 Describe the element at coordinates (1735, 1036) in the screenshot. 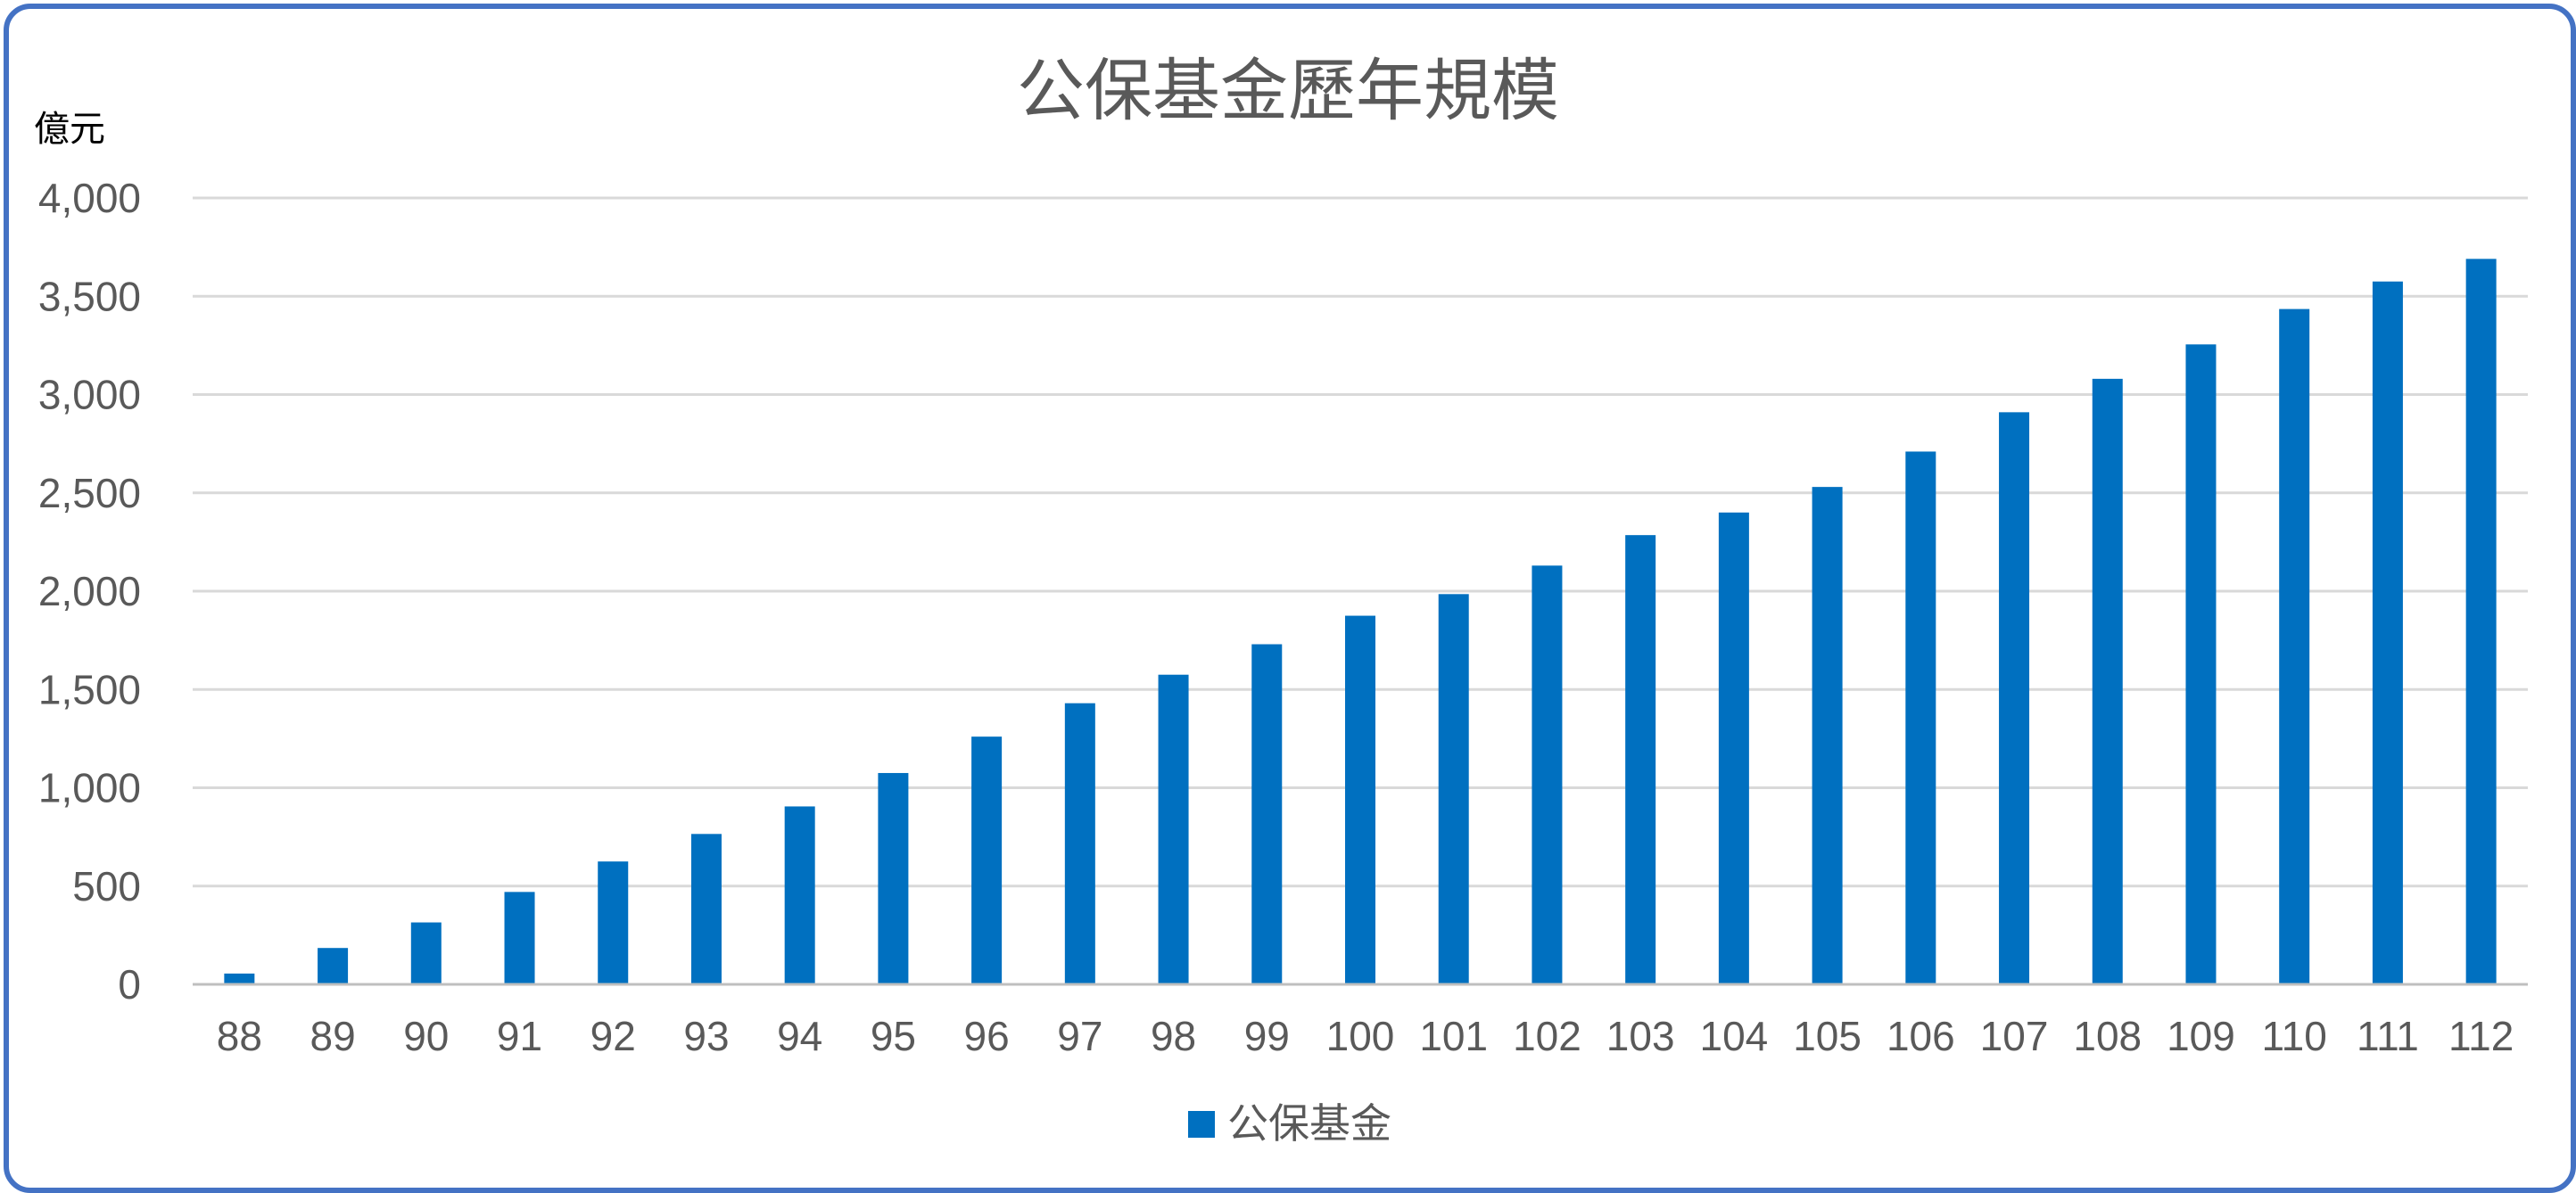

I see `x-tick-label: 104` at that location.